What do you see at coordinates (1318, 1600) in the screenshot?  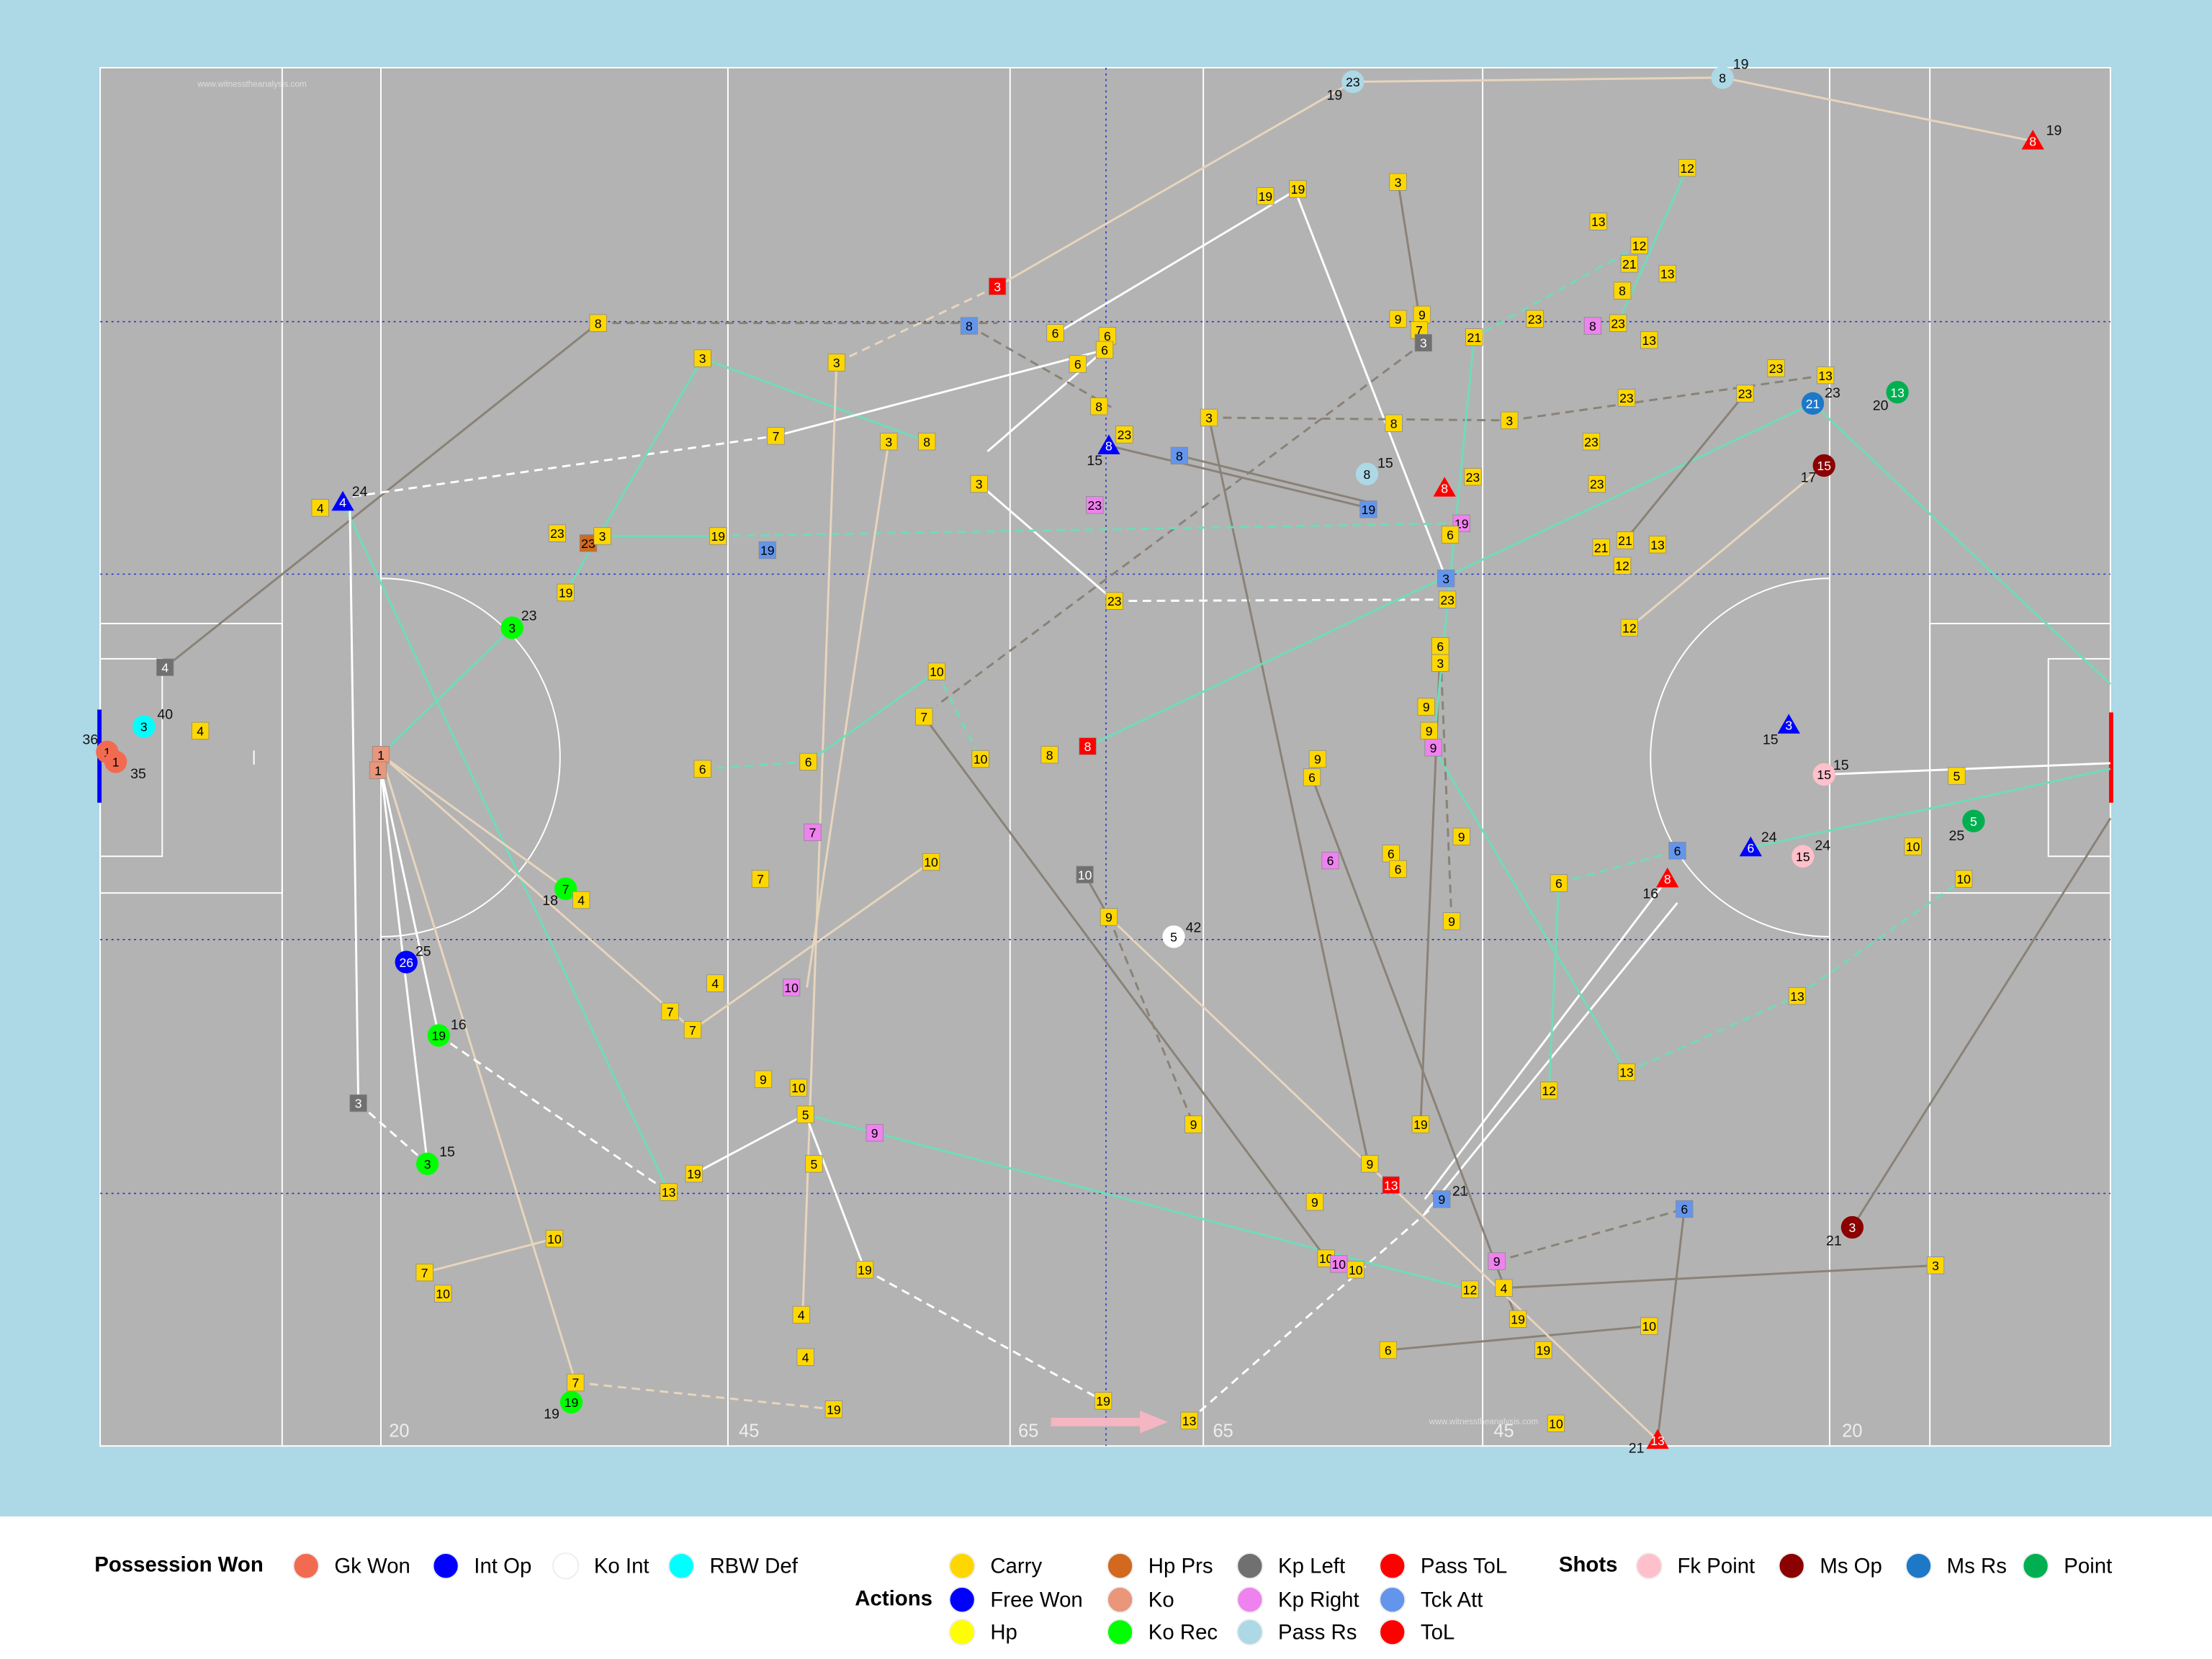 I see `legend-label: Kp Right` at bounding box center [1318, 1600].